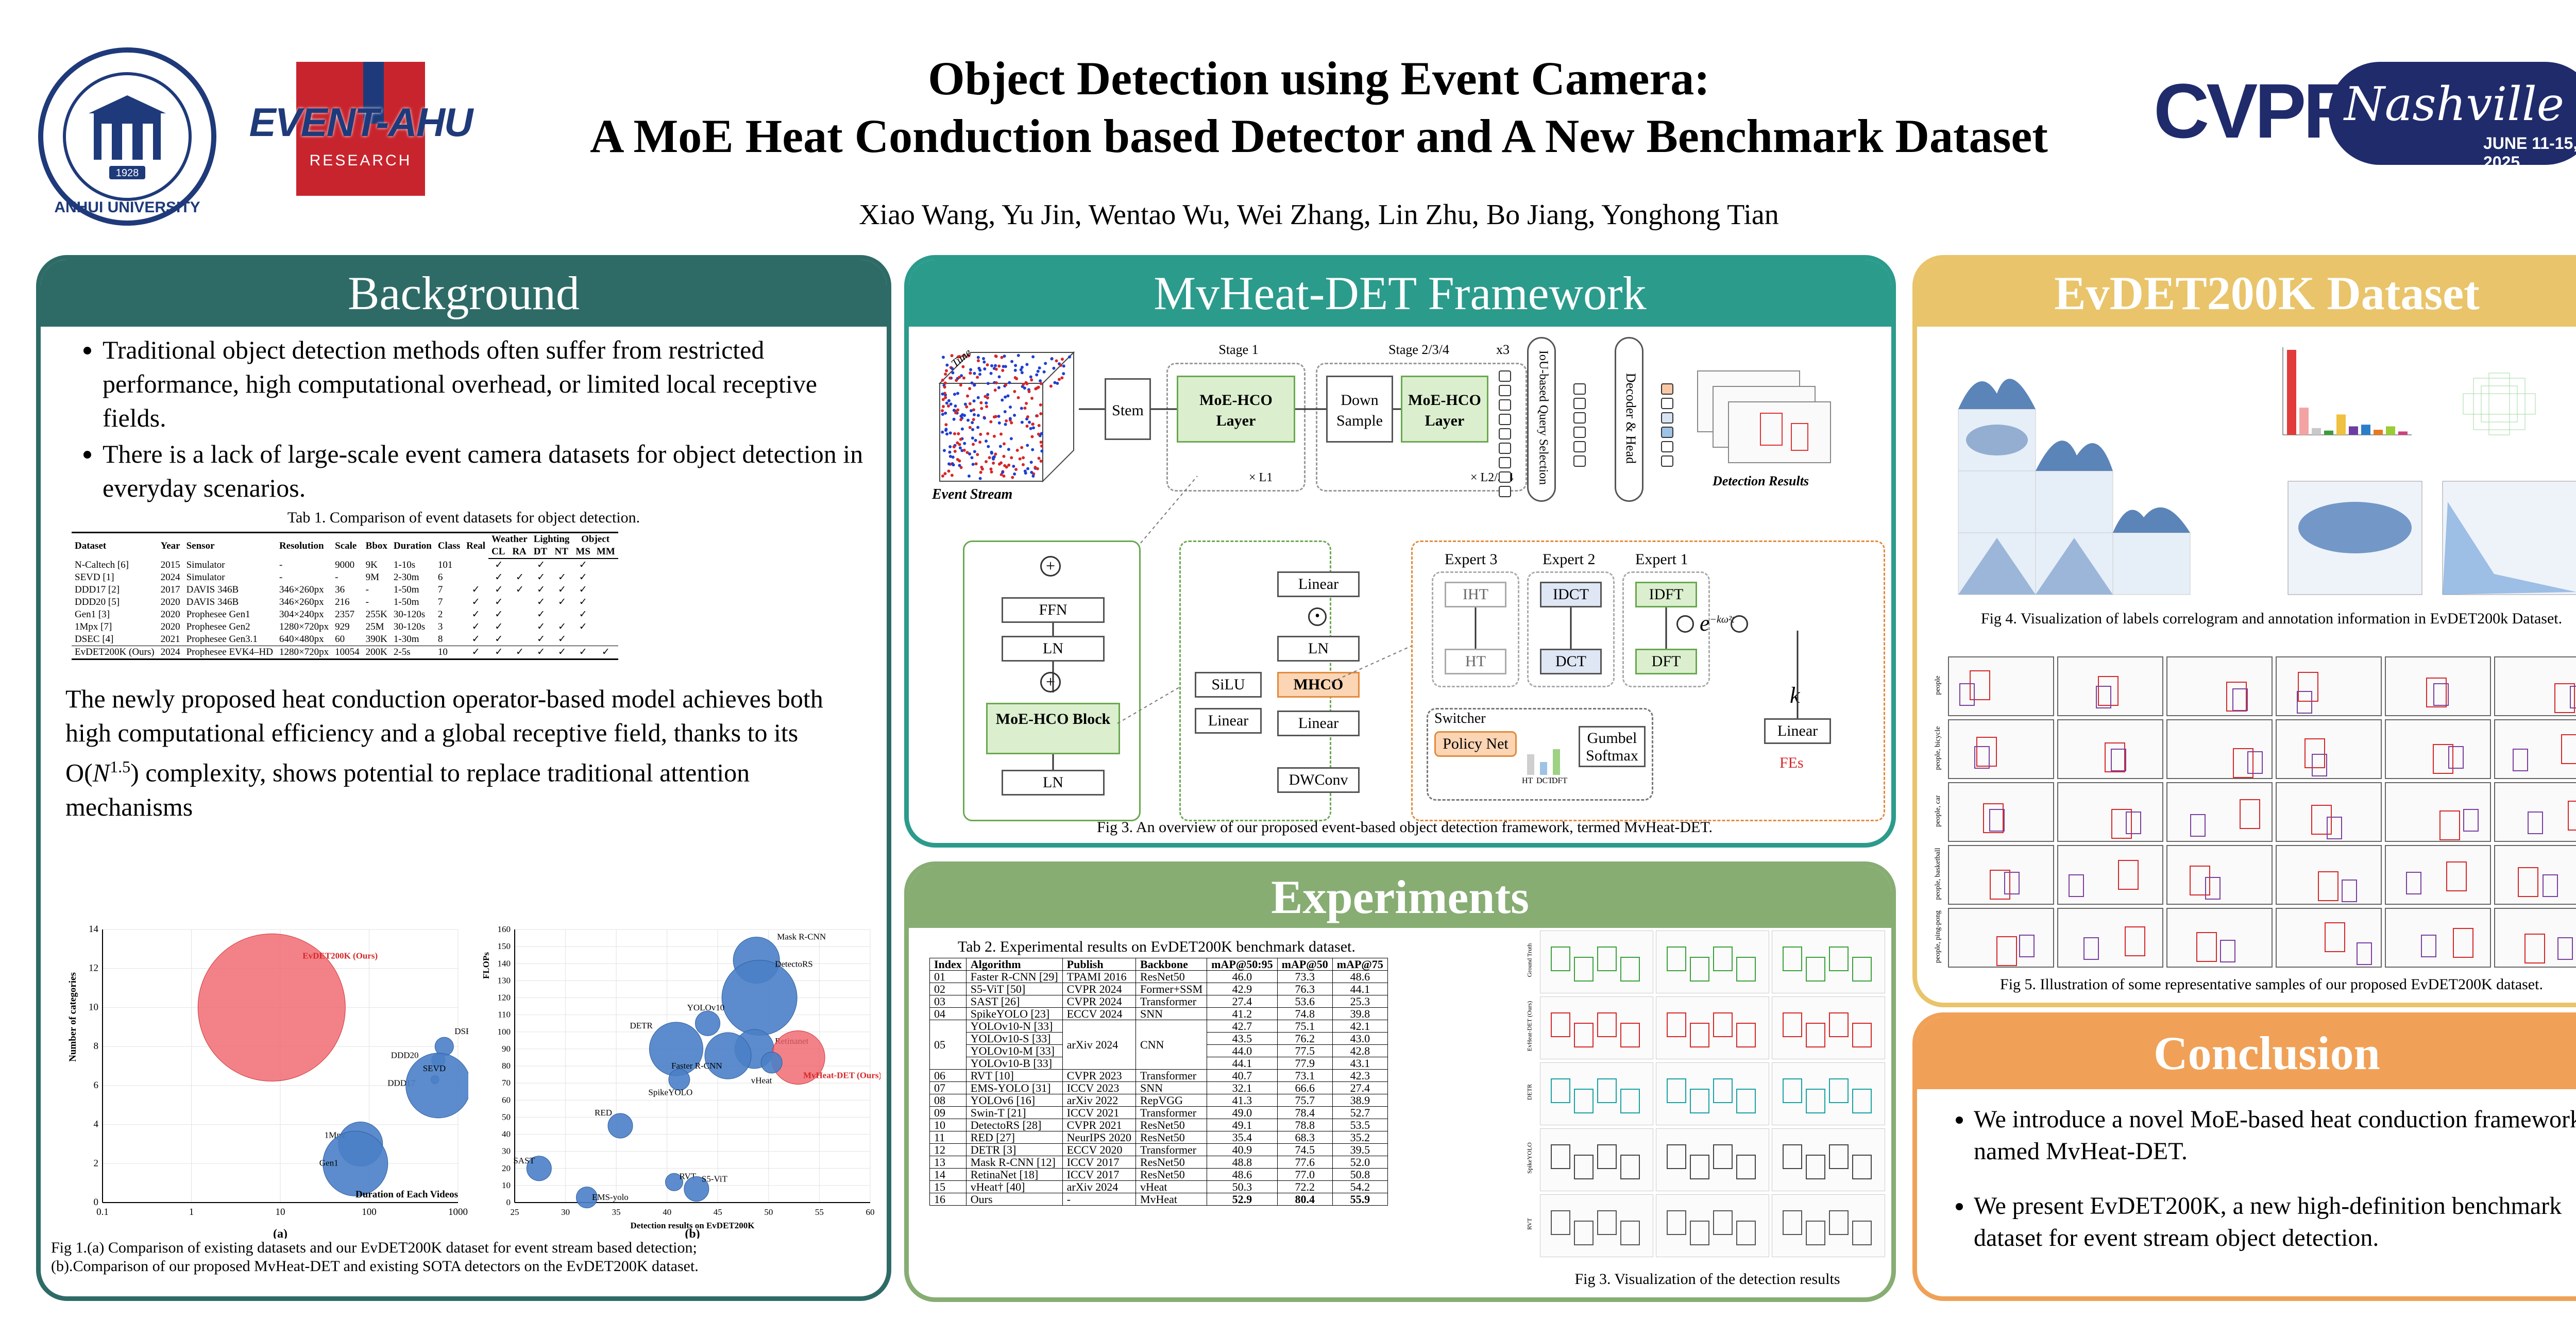 The width and height of the screenshot is (2576, 1319). What do you see at coordinates (1560, 780) in the screenshot?
I see `dft-small: DFT` at bounding box center [1560, 780].